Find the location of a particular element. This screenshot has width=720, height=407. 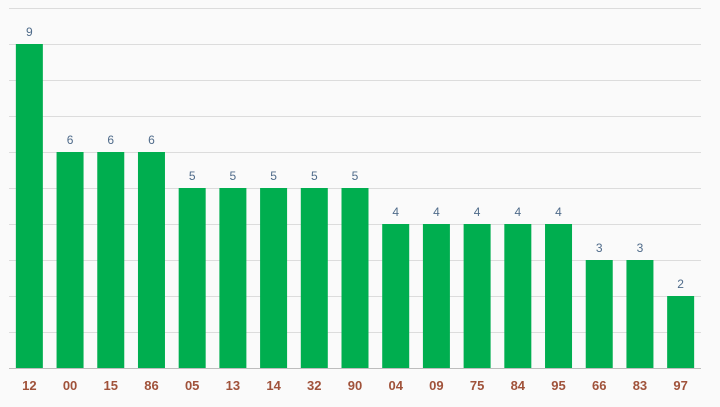

value-label-97: 2 is located at coordinates (680, 284).